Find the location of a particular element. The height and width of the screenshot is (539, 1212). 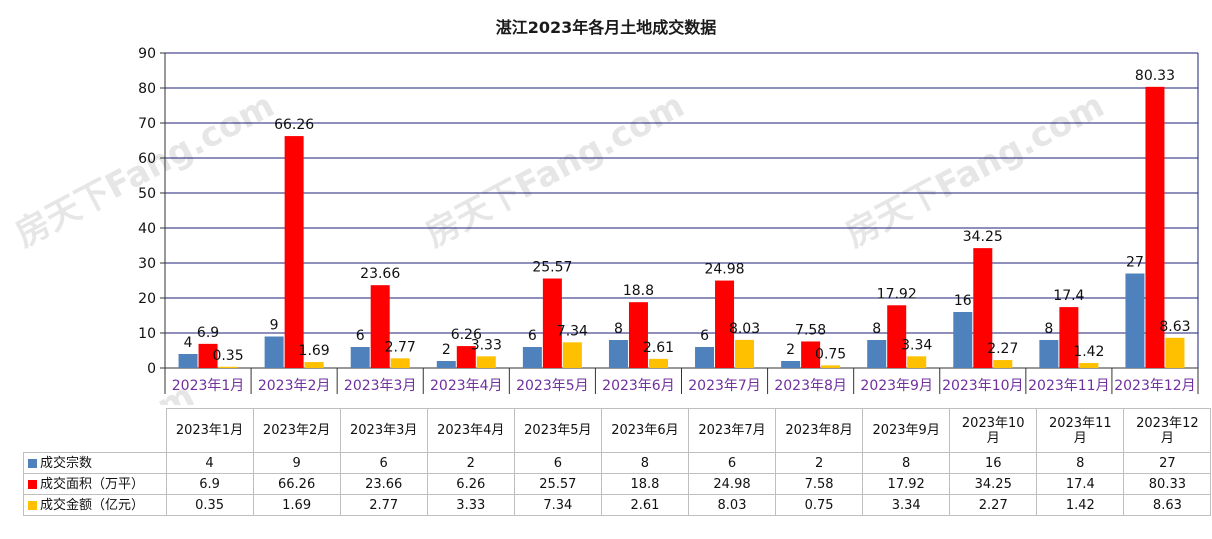

data-label: 25.57 is located at coordinates (552, 268).